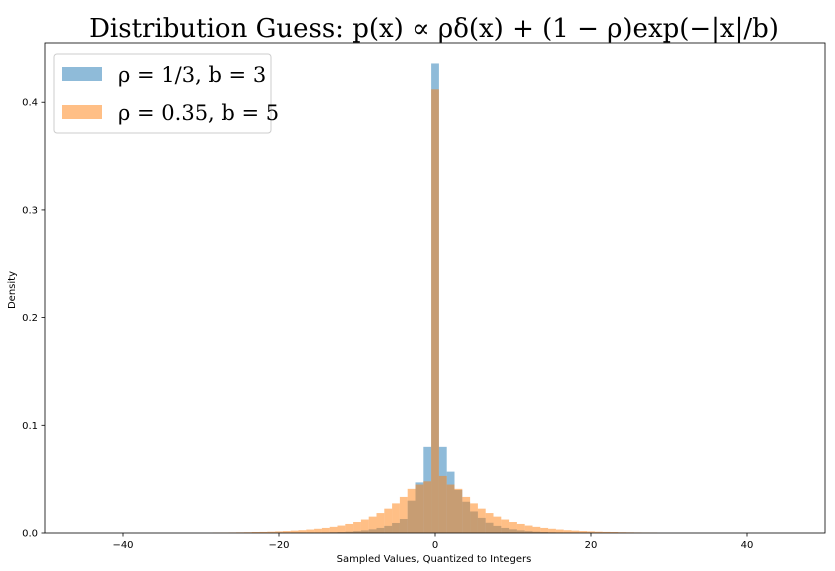 Image resolution: width=835 pixels, height=571 pixels. Describe the element at coordinates (12, 290) in the screenshot. I see `y-axis-label: Density` at that location.